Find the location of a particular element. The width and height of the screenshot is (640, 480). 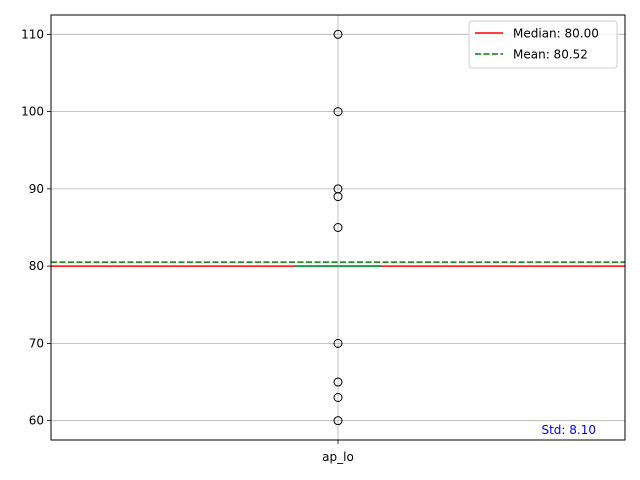

legend-label: Median: 80.00 is located at coordinates (556, 34).